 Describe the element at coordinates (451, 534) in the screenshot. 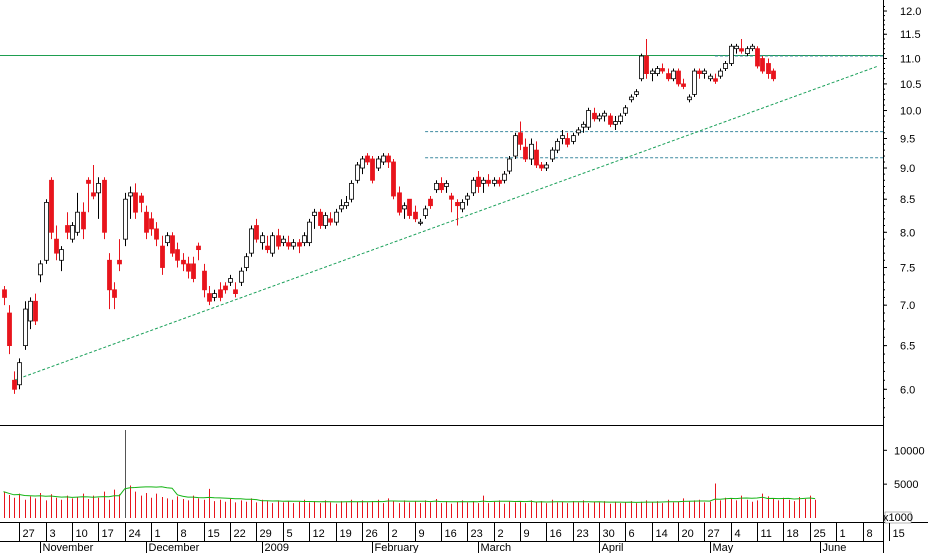

I see `date-tick-label: 16` at that location.